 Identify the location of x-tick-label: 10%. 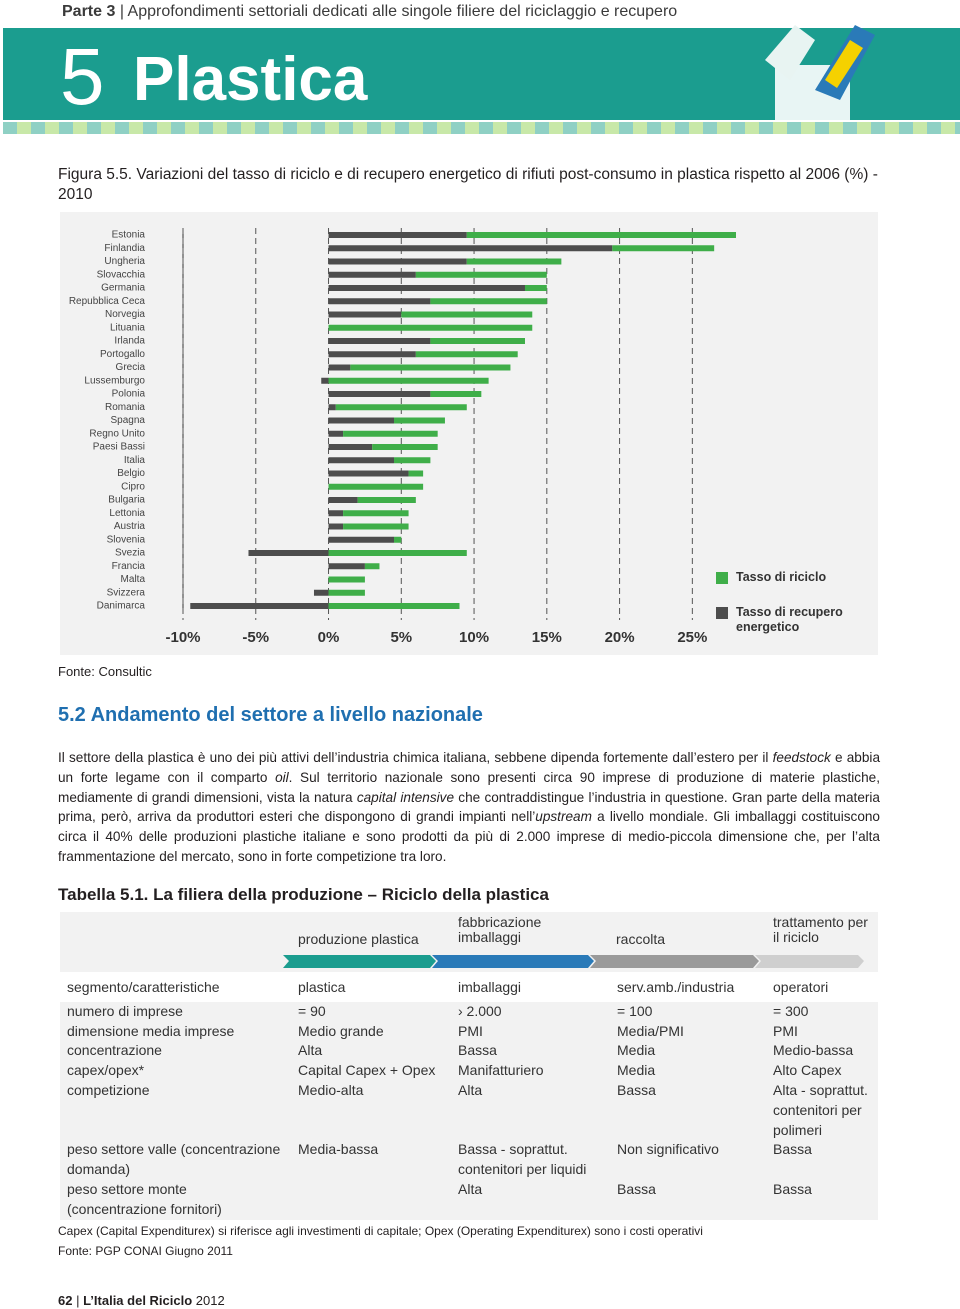
(474, 637).